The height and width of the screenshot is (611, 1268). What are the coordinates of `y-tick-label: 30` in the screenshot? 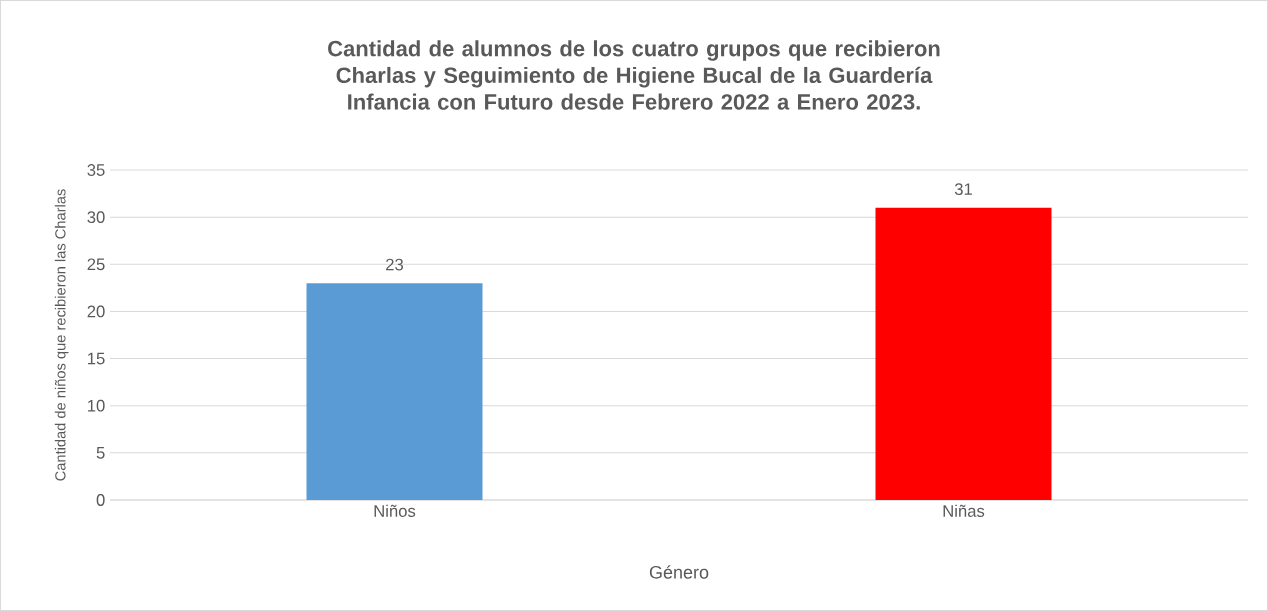 It's located at (96, 217).